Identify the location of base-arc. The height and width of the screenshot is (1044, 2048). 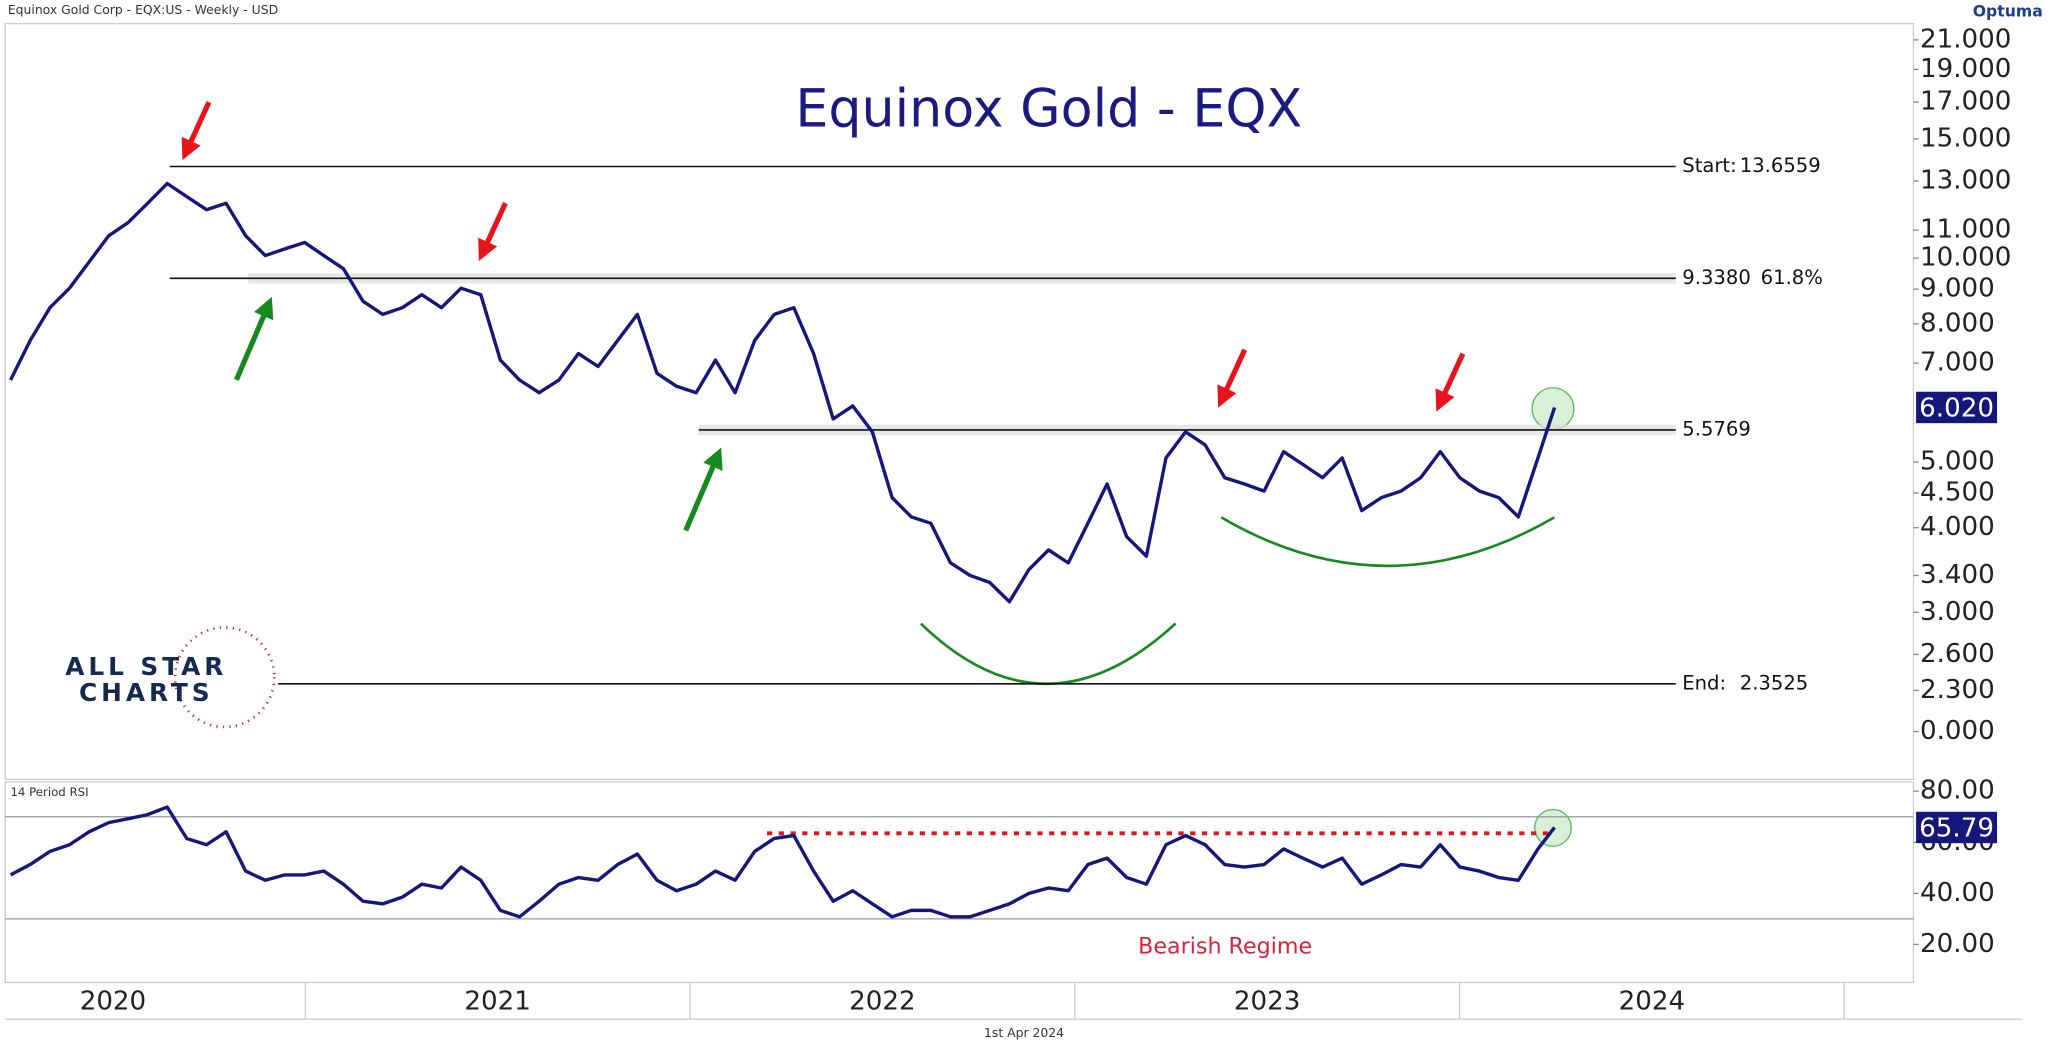
(1387, 542).